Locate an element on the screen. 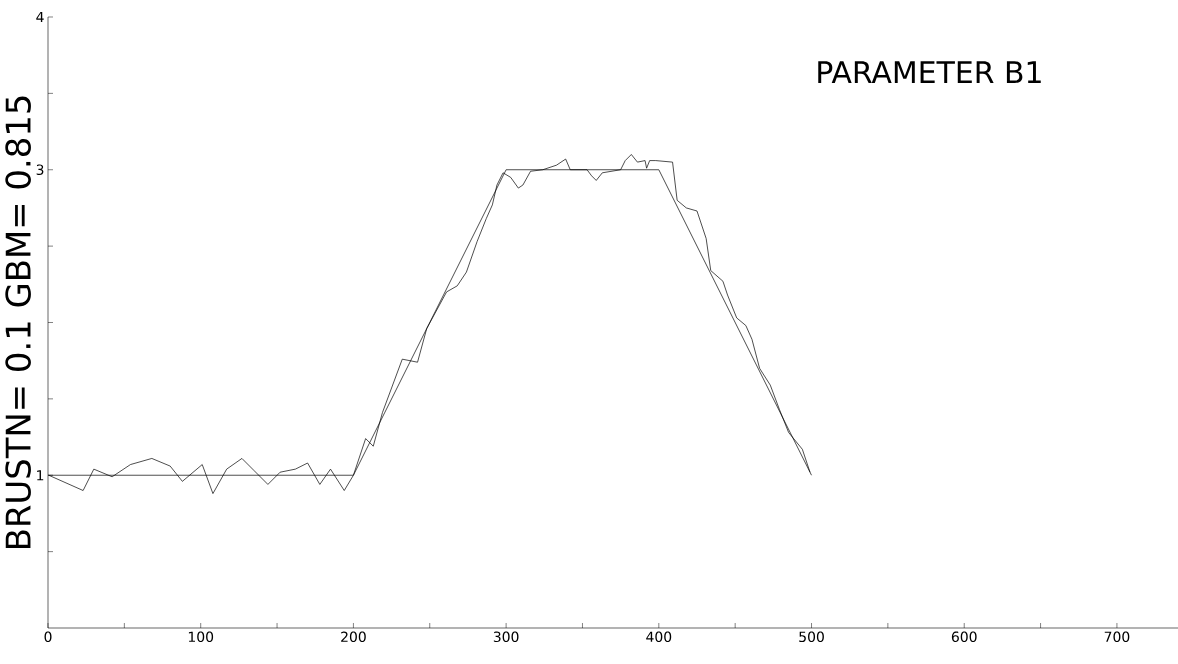  y-tick-label: 3 is located at coordinates (40, 170).